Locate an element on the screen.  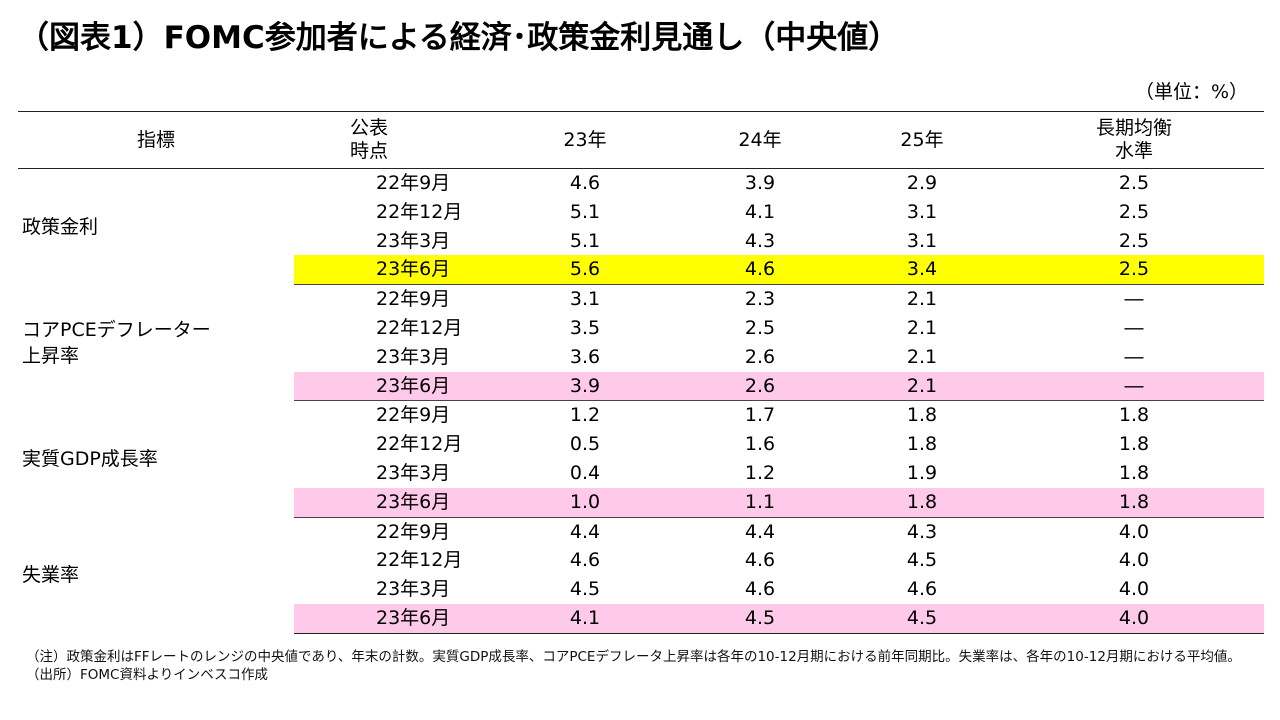
value-cell-y24: 4.4 is located at coordinates (760, 531).